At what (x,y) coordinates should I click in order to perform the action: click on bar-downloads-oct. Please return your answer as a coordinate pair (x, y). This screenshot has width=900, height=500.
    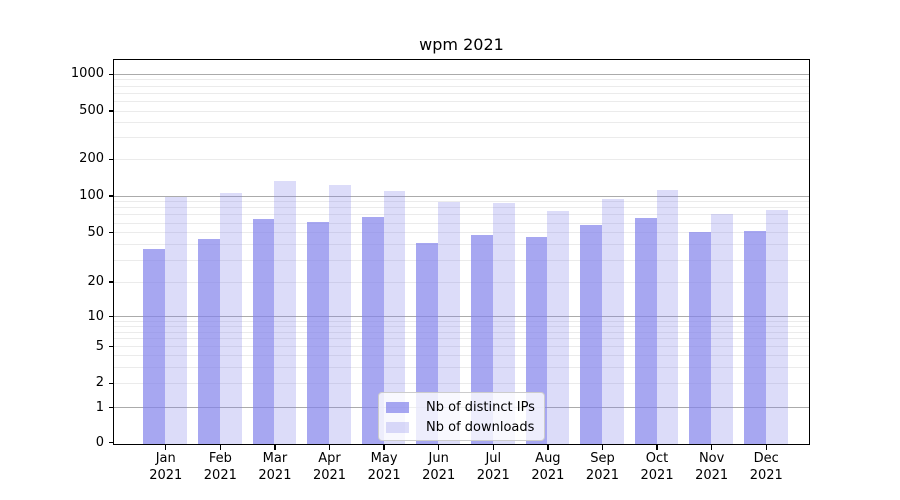
    Looking at the image, I should click on (667, 316).